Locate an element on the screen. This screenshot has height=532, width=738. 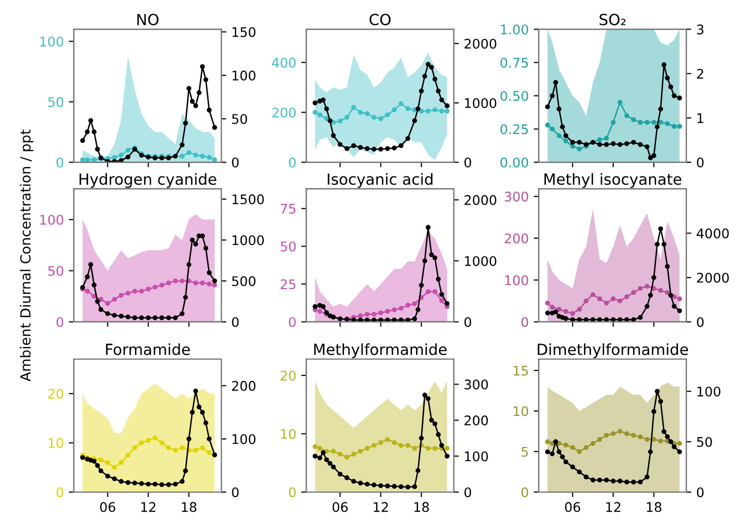
chart-title: Methylformamide is located at coordinates (380, 350).